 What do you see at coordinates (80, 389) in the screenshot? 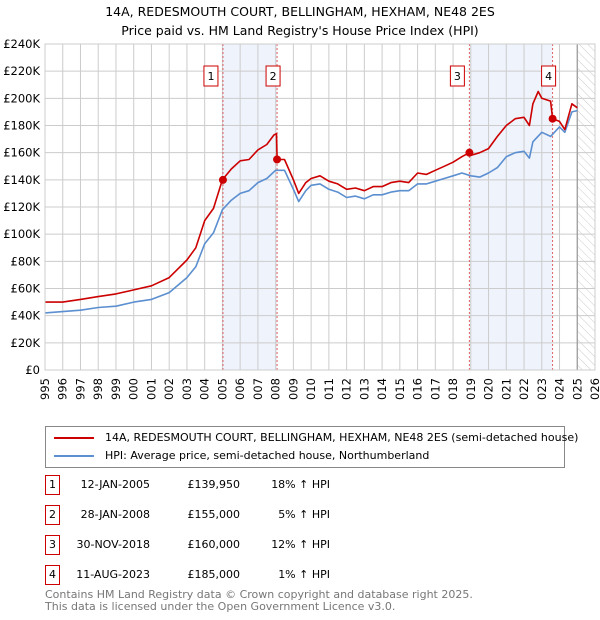
I see `x-tick-label: 1997` at bounding box center [80, 389].